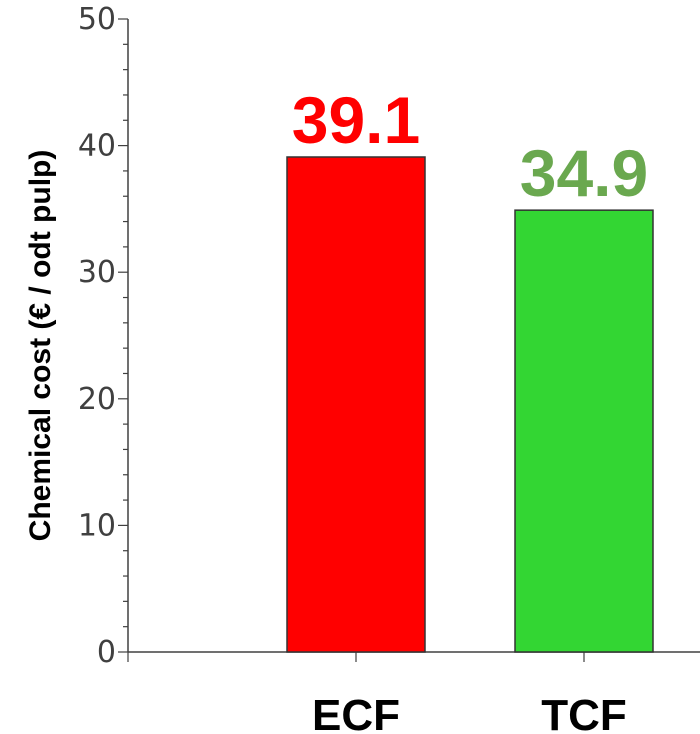  I want to click on bar-ecf, so click(356, 404).